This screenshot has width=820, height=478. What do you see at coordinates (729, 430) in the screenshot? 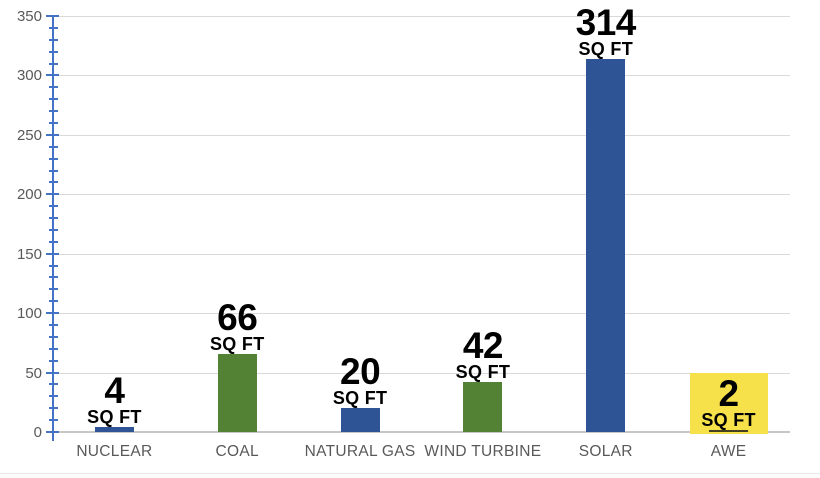
I see `bar-awe` at bounding box center [729, 430].